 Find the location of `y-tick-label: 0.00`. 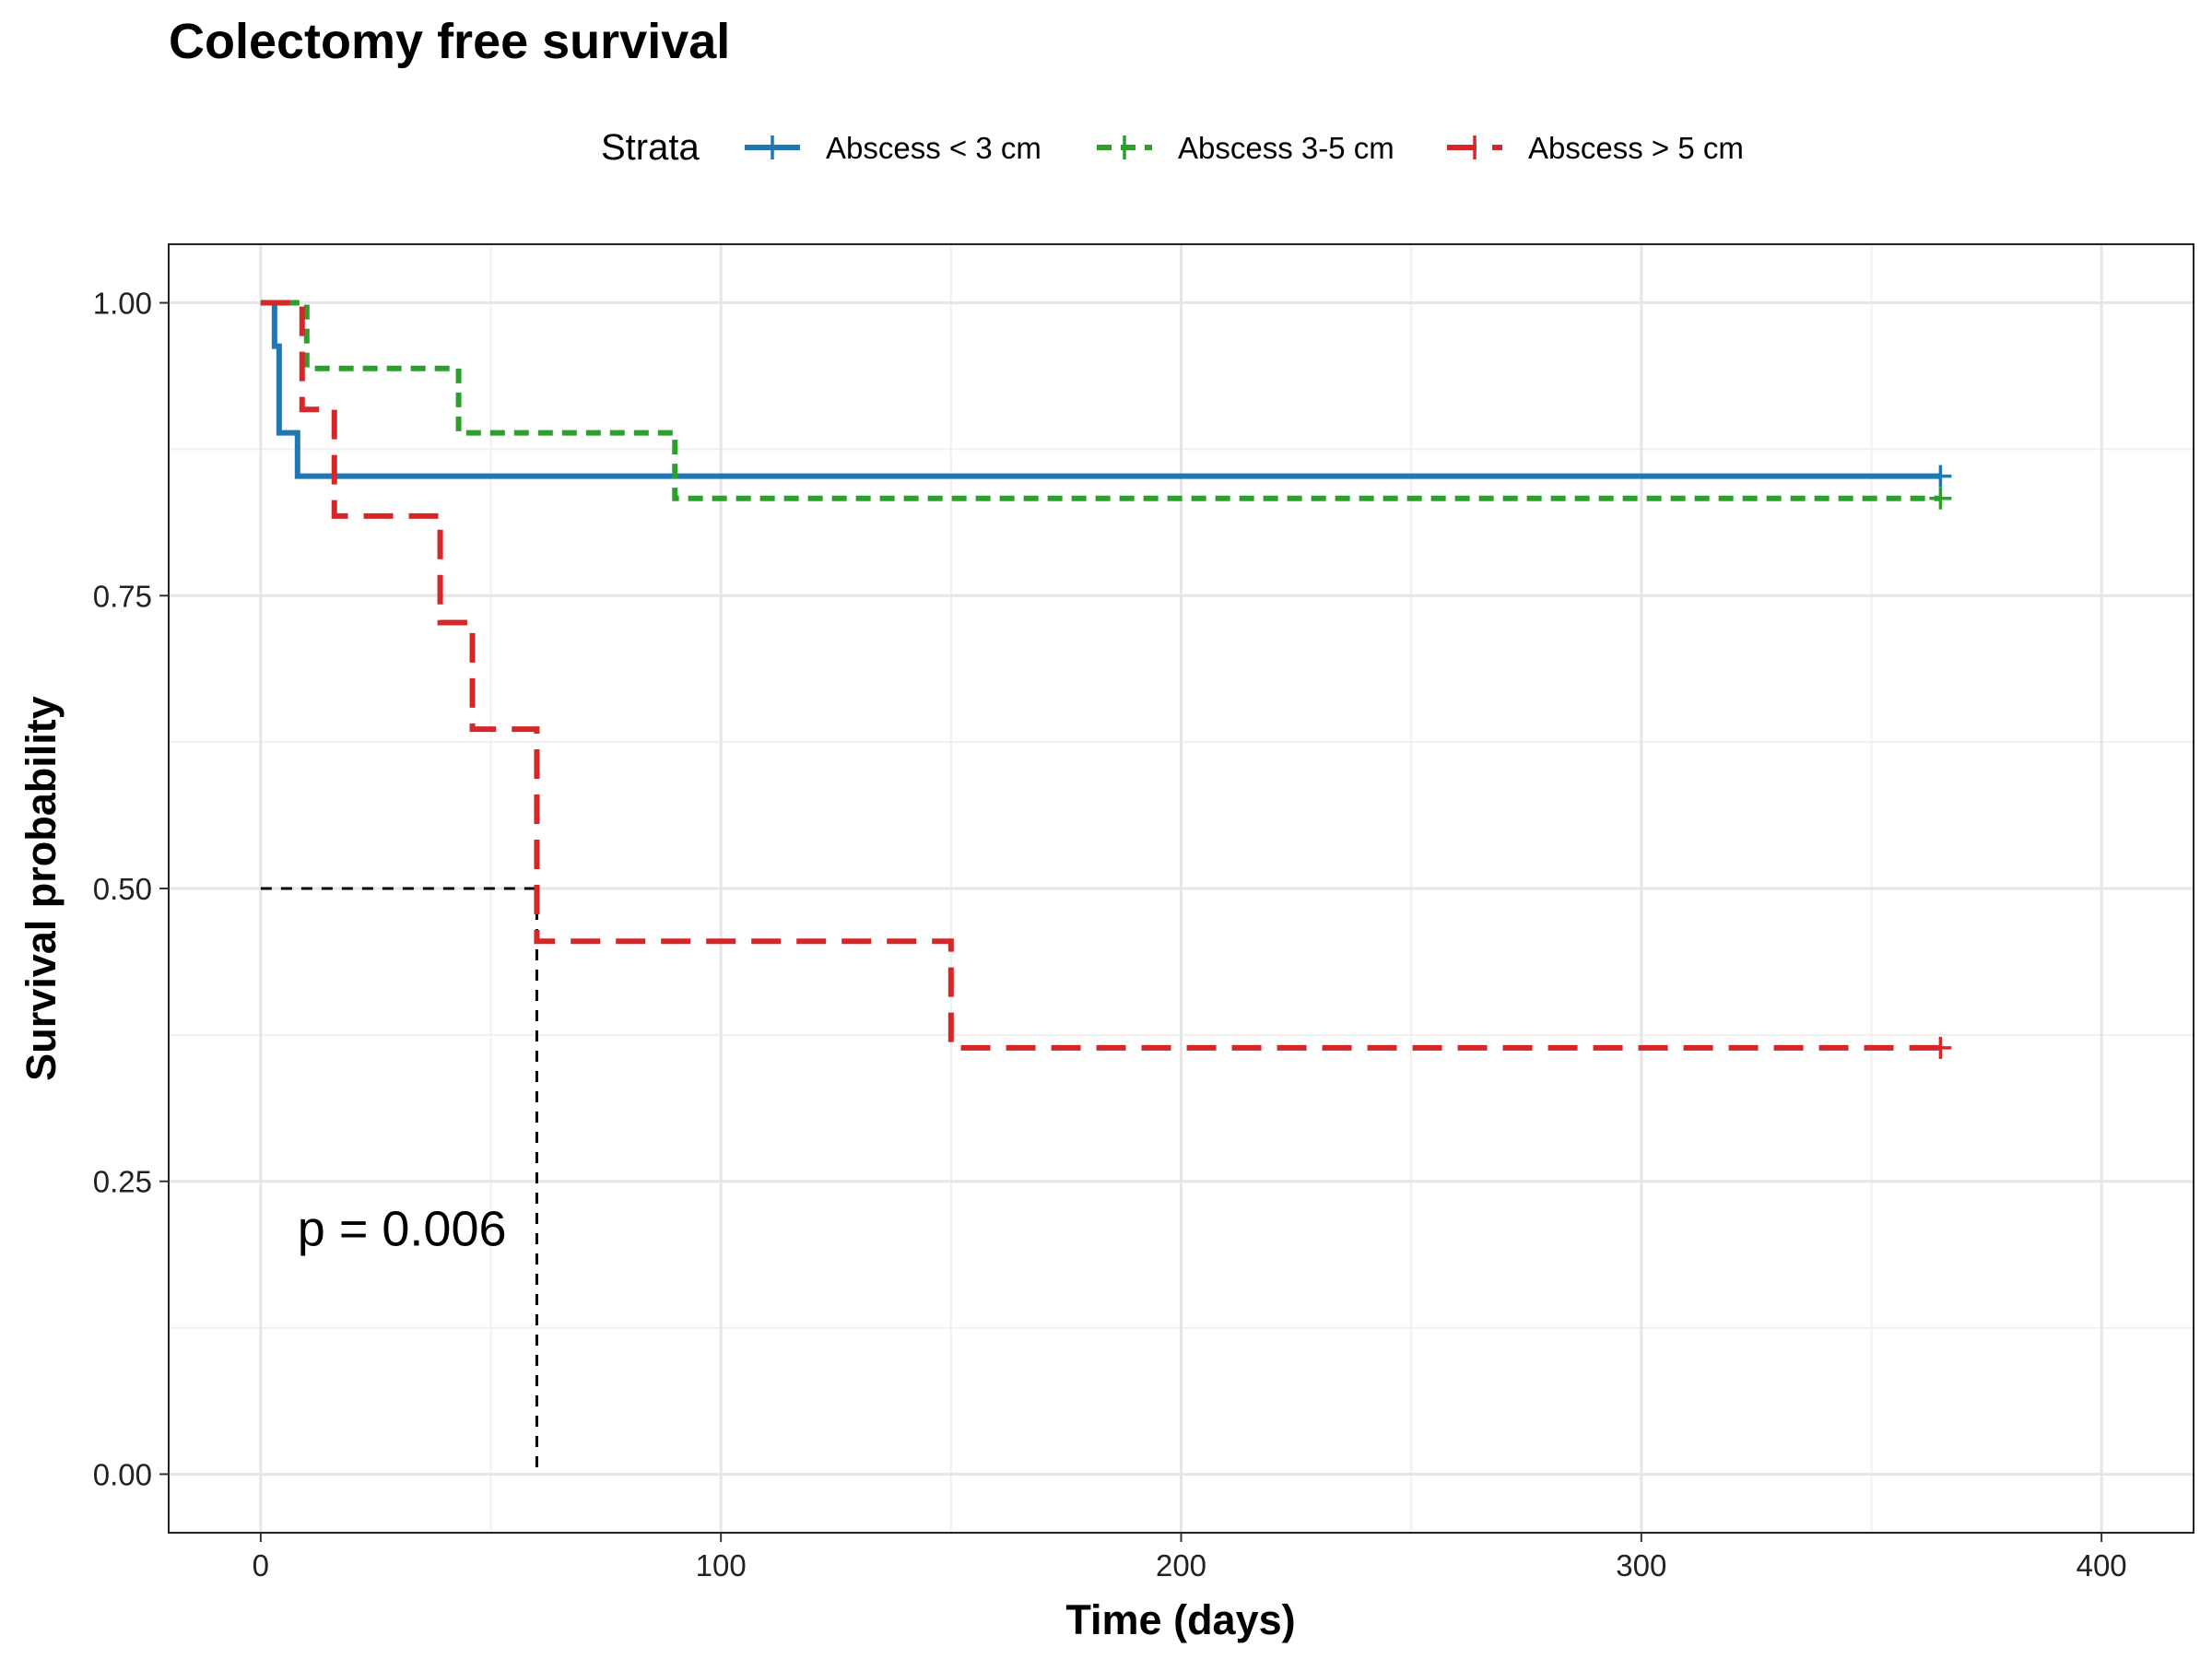

y-tick-label: 0.00 is located at coordinates (122, 1474).